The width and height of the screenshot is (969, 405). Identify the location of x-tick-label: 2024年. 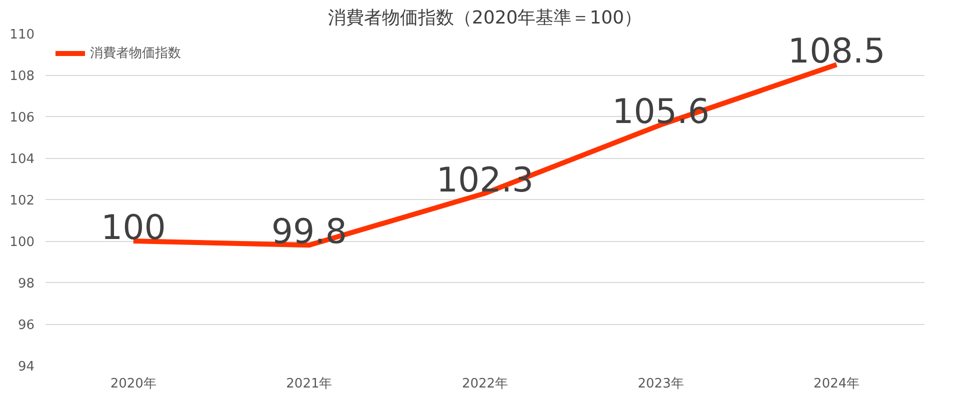
(837, 384).